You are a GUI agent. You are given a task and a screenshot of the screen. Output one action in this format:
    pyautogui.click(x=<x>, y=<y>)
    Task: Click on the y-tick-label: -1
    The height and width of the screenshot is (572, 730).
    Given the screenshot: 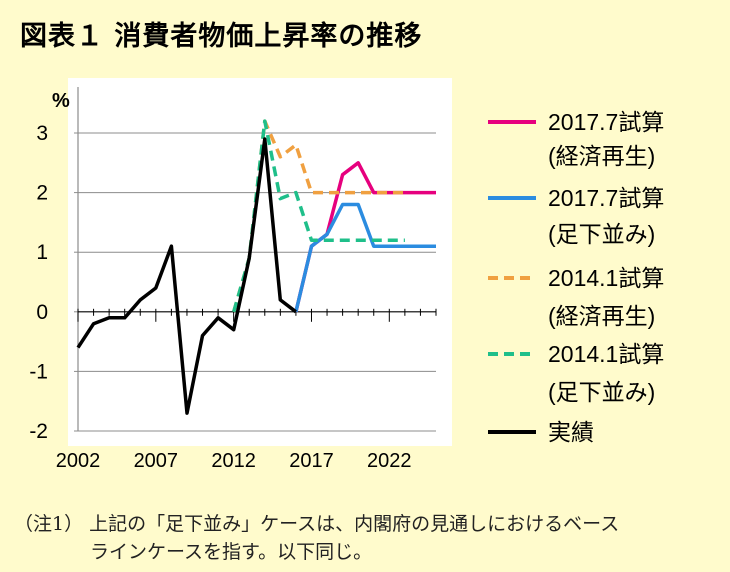 What is the action you would take?
    pyautogui.click(x=38, y=371)
    